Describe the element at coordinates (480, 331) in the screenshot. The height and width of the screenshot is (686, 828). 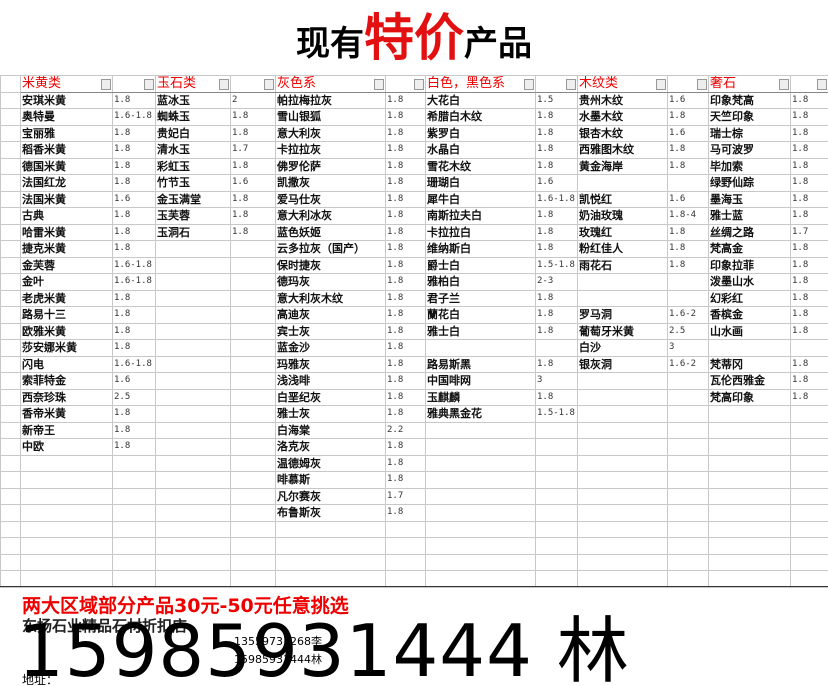
I see `stone-name: 雅士白` at that location.